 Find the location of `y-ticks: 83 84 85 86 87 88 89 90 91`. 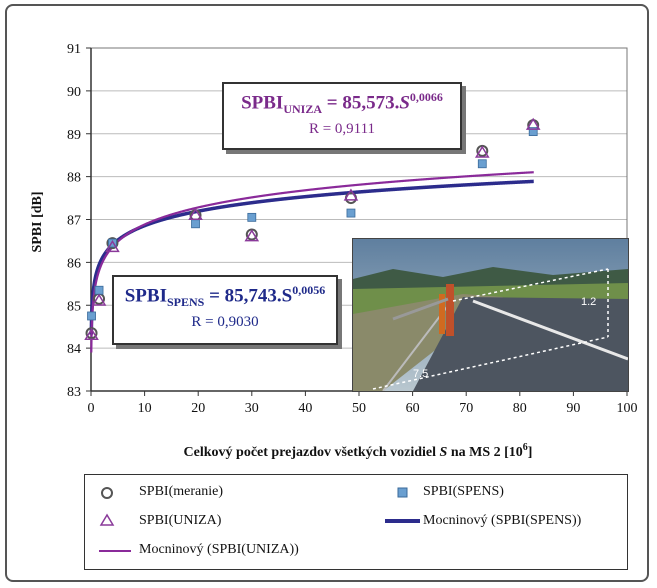

y-ticks: 83 84 85 86 87 88 89 90 91 is located at coordinates (79, 221).